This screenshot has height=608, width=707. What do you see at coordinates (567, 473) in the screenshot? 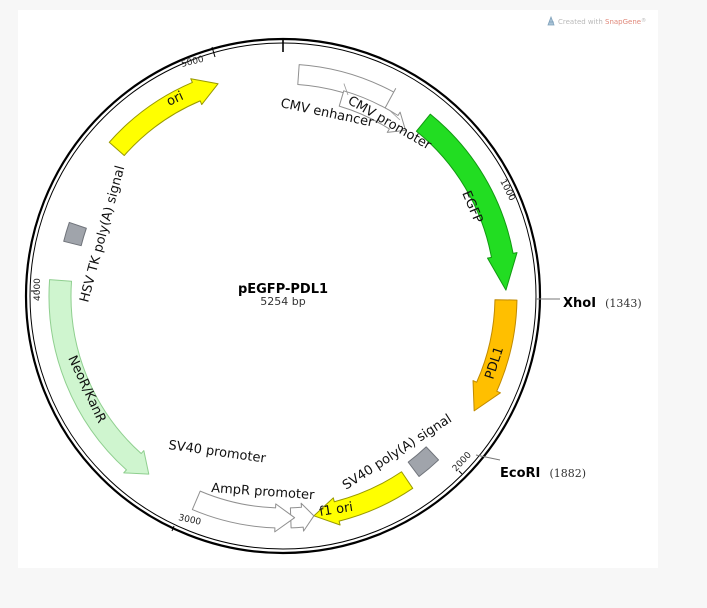
I see `site-ecori-pos: (1882)` at bounding box center [567, 473].